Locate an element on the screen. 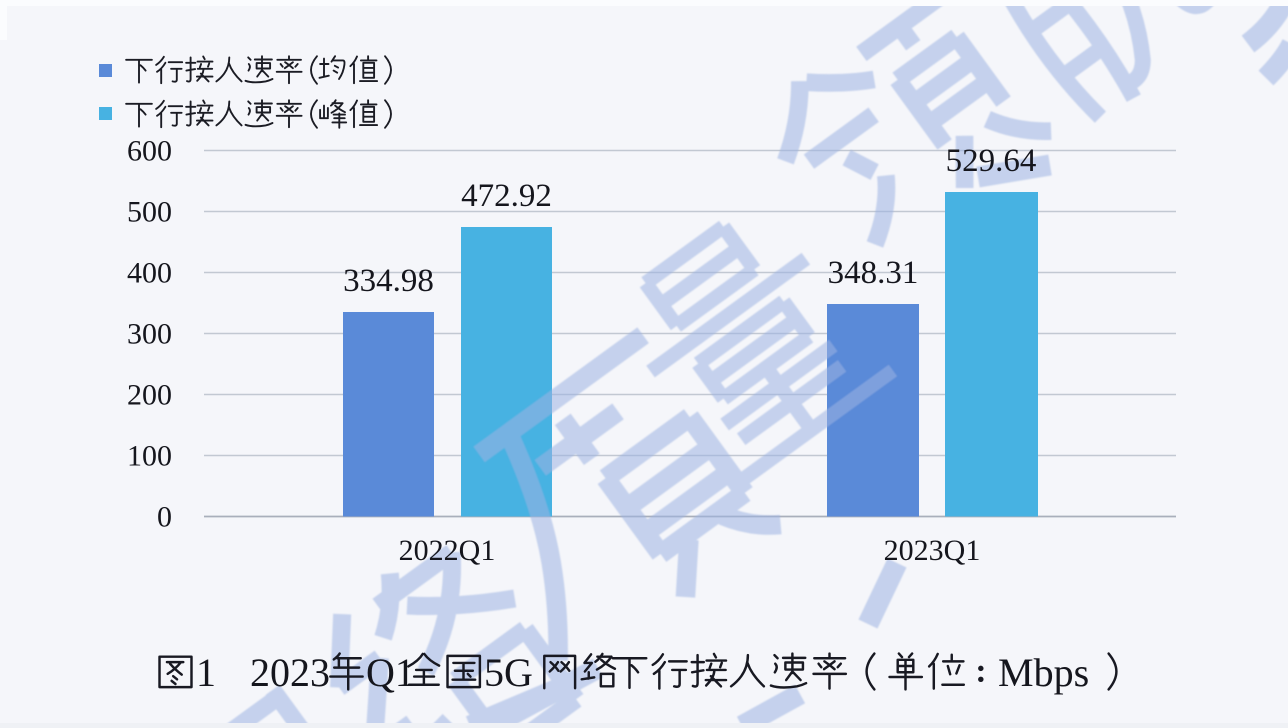 The image size is (1288, 728). svg-text: 100 is located at coordinates (149, 456).